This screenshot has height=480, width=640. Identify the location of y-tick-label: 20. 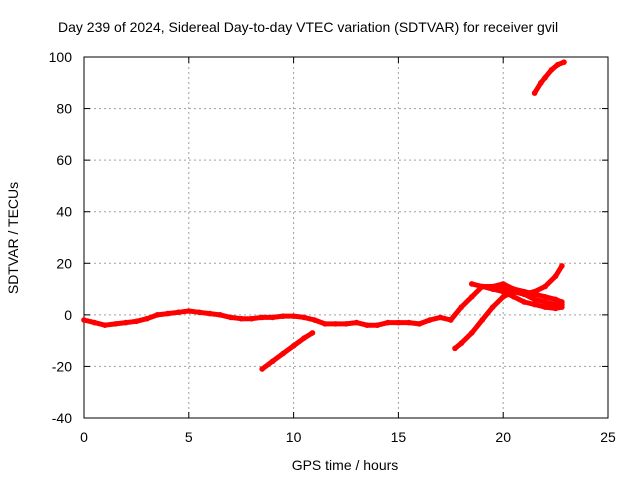
(64, 263).